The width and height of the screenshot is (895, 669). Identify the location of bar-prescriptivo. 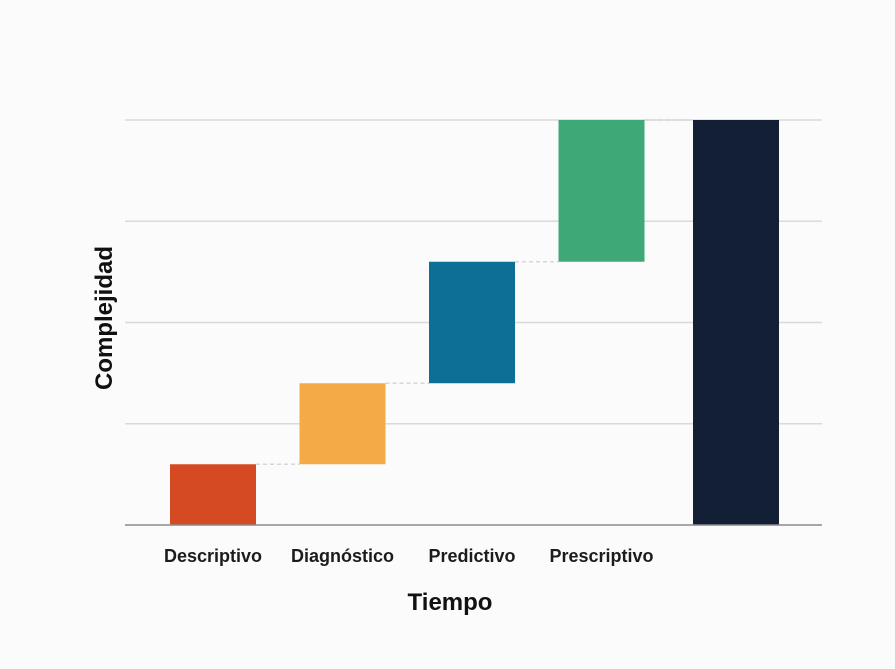
(601, 191).